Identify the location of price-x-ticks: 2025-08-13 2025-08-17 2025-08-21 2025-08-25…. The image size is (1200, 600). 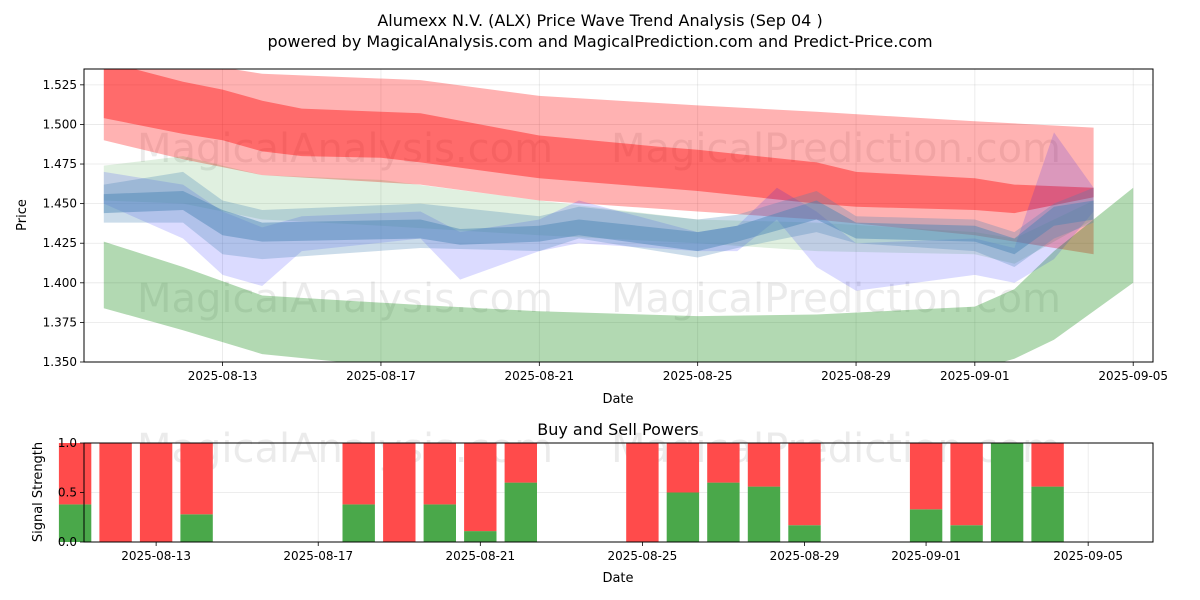
(678, 372).